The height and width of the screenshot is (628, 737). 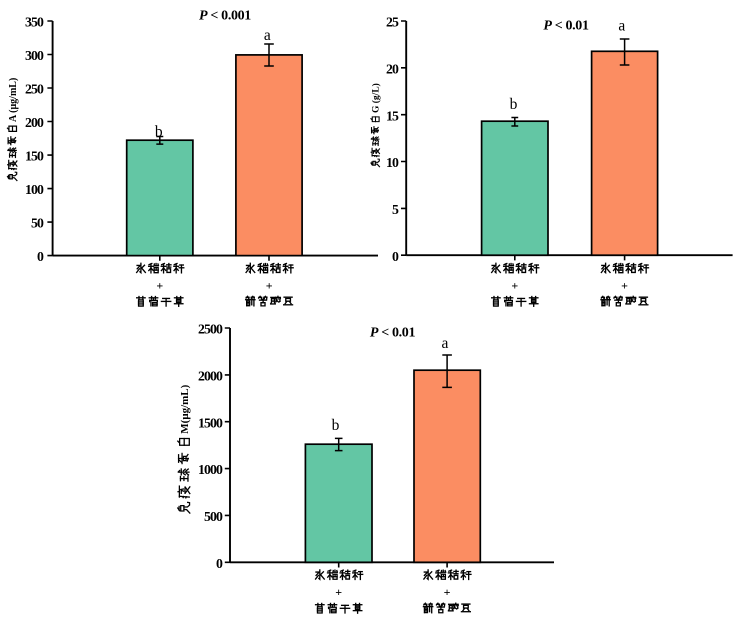 What do you see at coordinates (210, 422) in the screenshot?
I see `svg-text: 1500` at bounding box center [210, 422].